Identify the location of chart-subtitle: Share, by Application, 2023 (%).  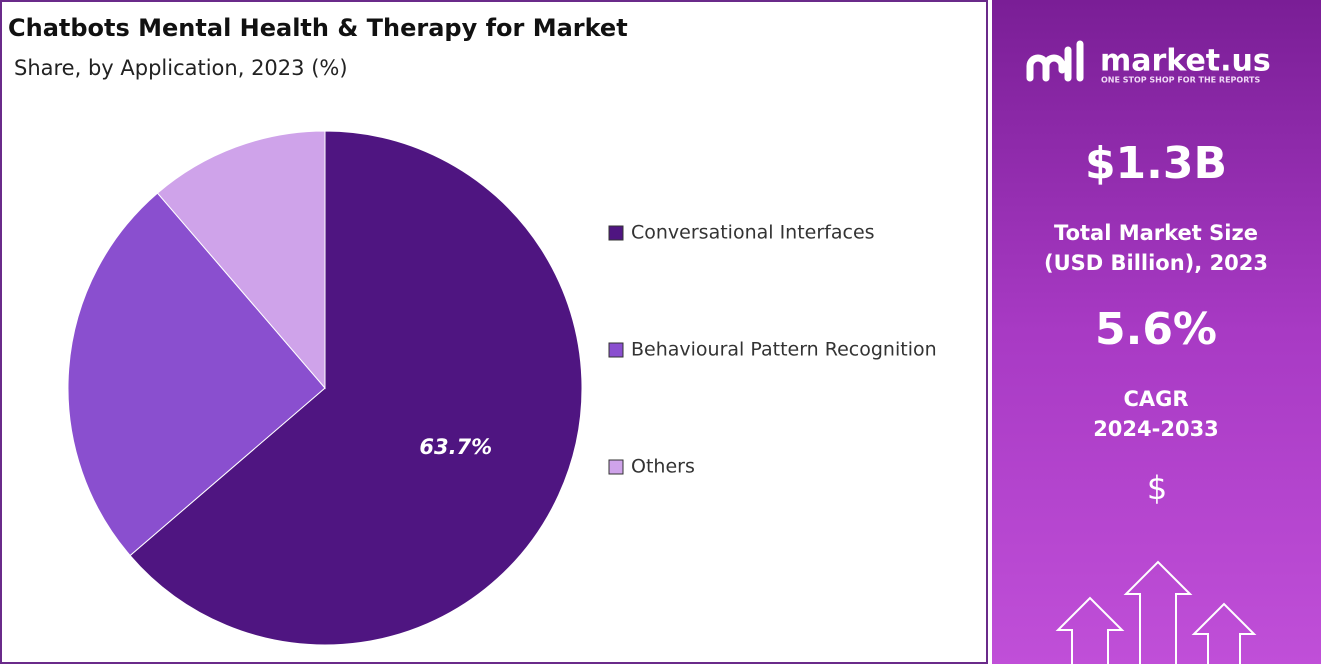
(181, 68).